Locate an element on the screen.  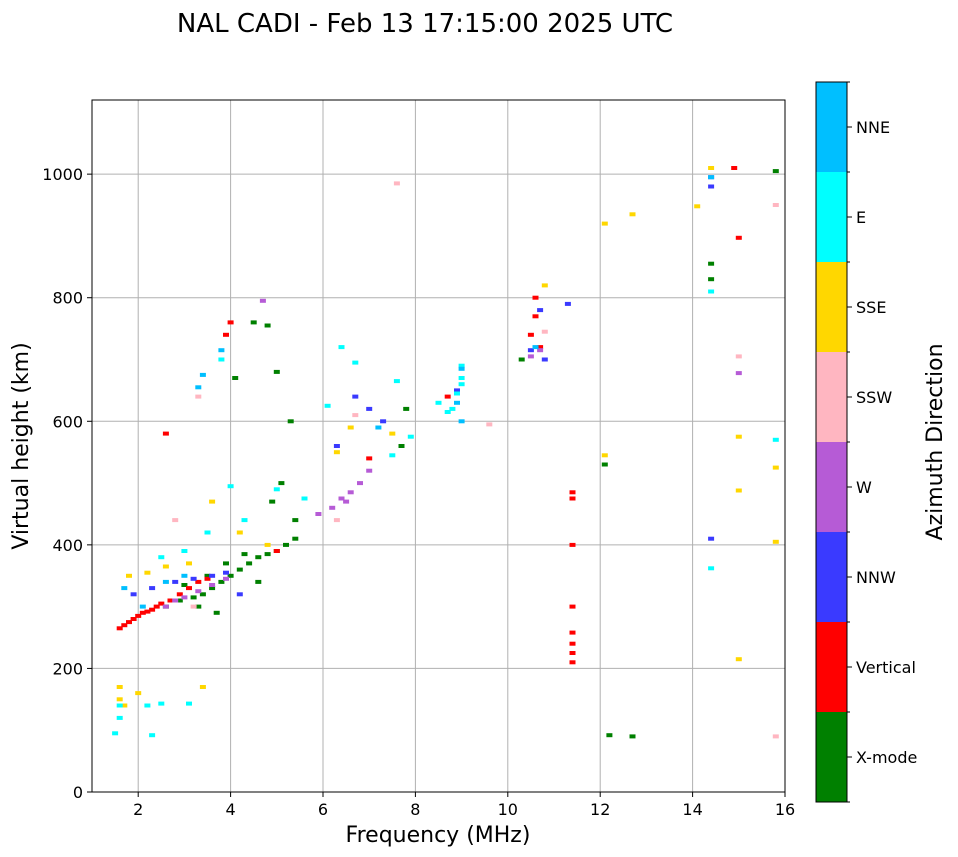
y-tick-label: 600 is located at coordinates (67, 421).